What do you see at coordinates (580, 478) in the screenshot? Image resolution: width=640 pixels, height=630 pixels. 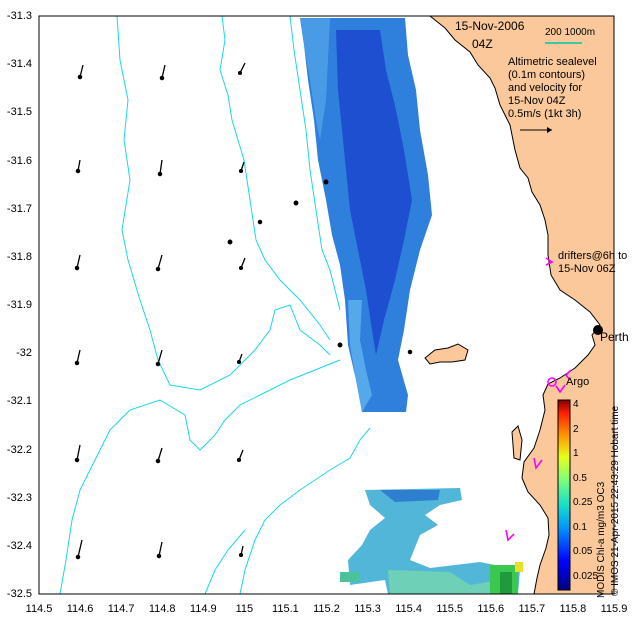 I see `colorbar-tick-label: 0.5` at bounding box center [580, 478].